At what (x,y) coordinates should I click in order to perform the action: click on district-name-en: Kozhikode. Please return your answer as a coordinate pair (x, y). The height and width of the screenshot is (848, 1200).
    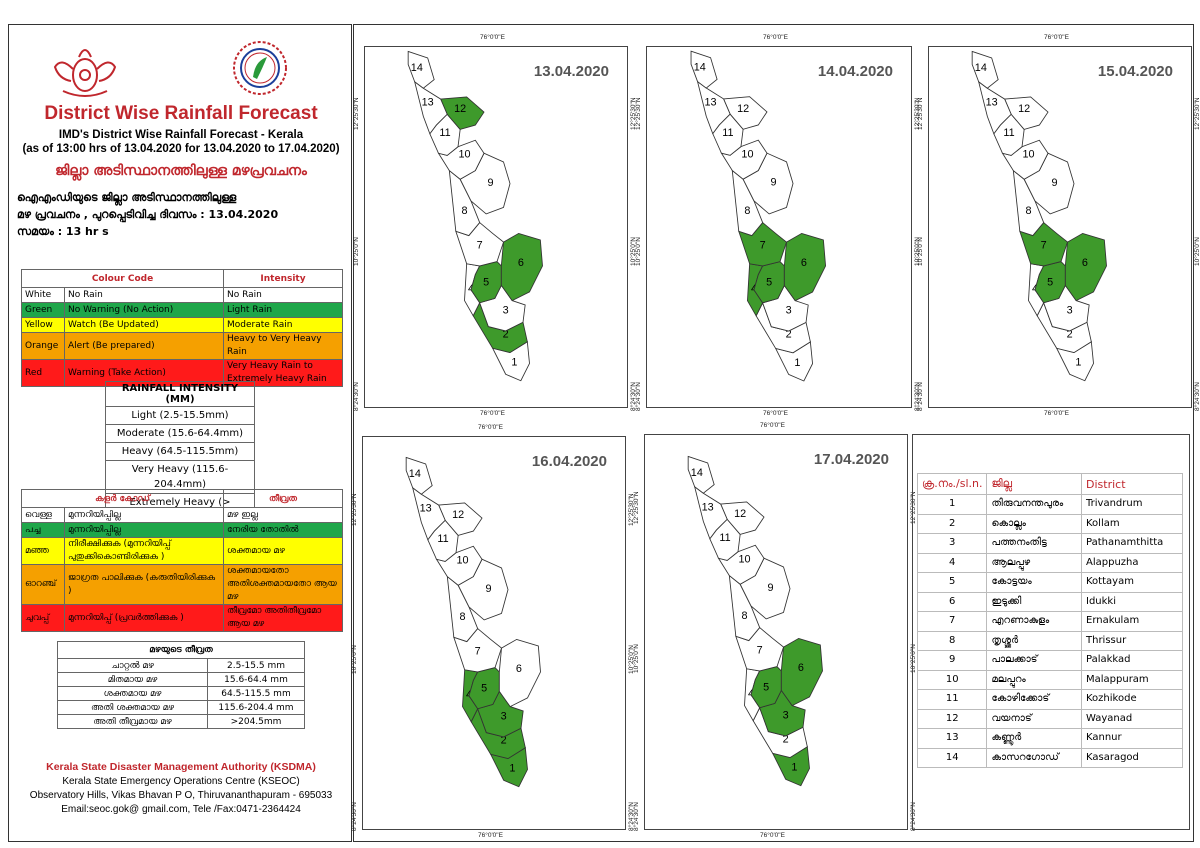
    Looking at the image, I should click on (1132, 699).